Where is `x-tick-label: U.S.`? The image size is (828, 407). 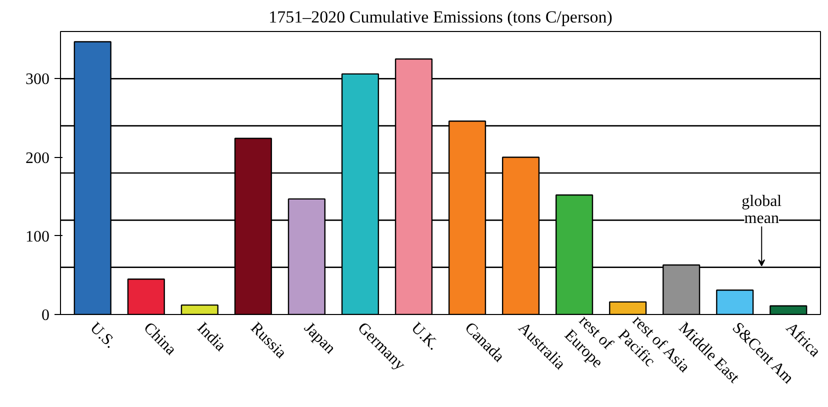
x-tick-label: U.S. is located at coordinates (102, 335).